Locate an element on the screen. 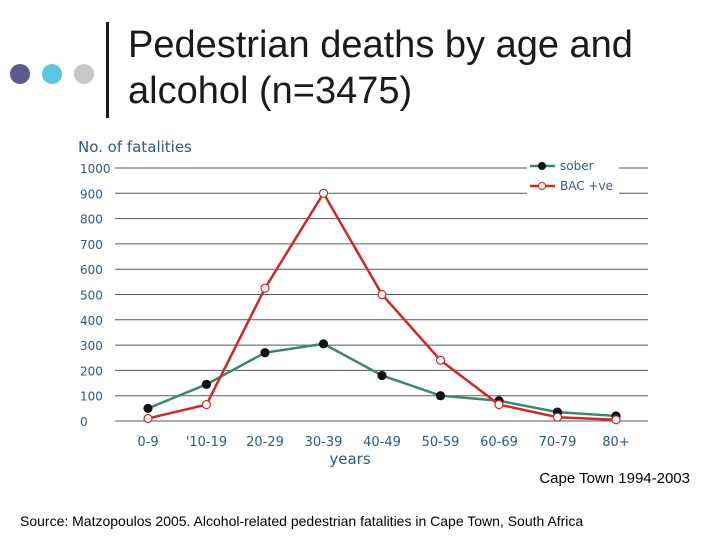 Image resolution: width=720 pixels, height=540 pixels. title-line-2: alcohol (n=3475) is located at coordinates (270, 91).